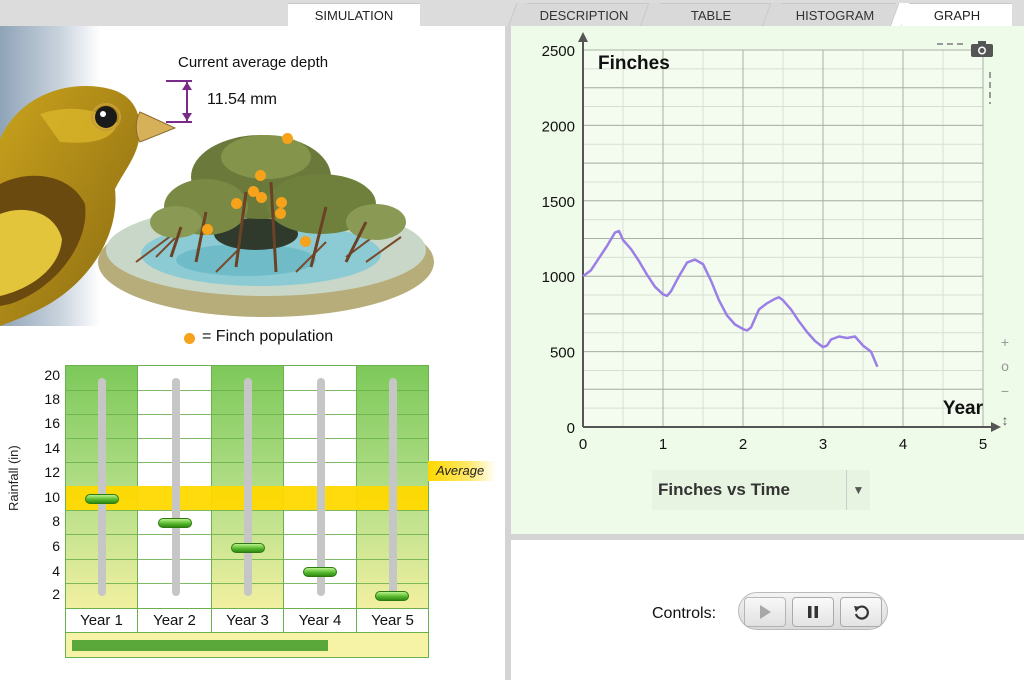 This screenshot has height=680, width=1024. I want to click on graph-type-selected: Finches vs Time, so click(724, 489).